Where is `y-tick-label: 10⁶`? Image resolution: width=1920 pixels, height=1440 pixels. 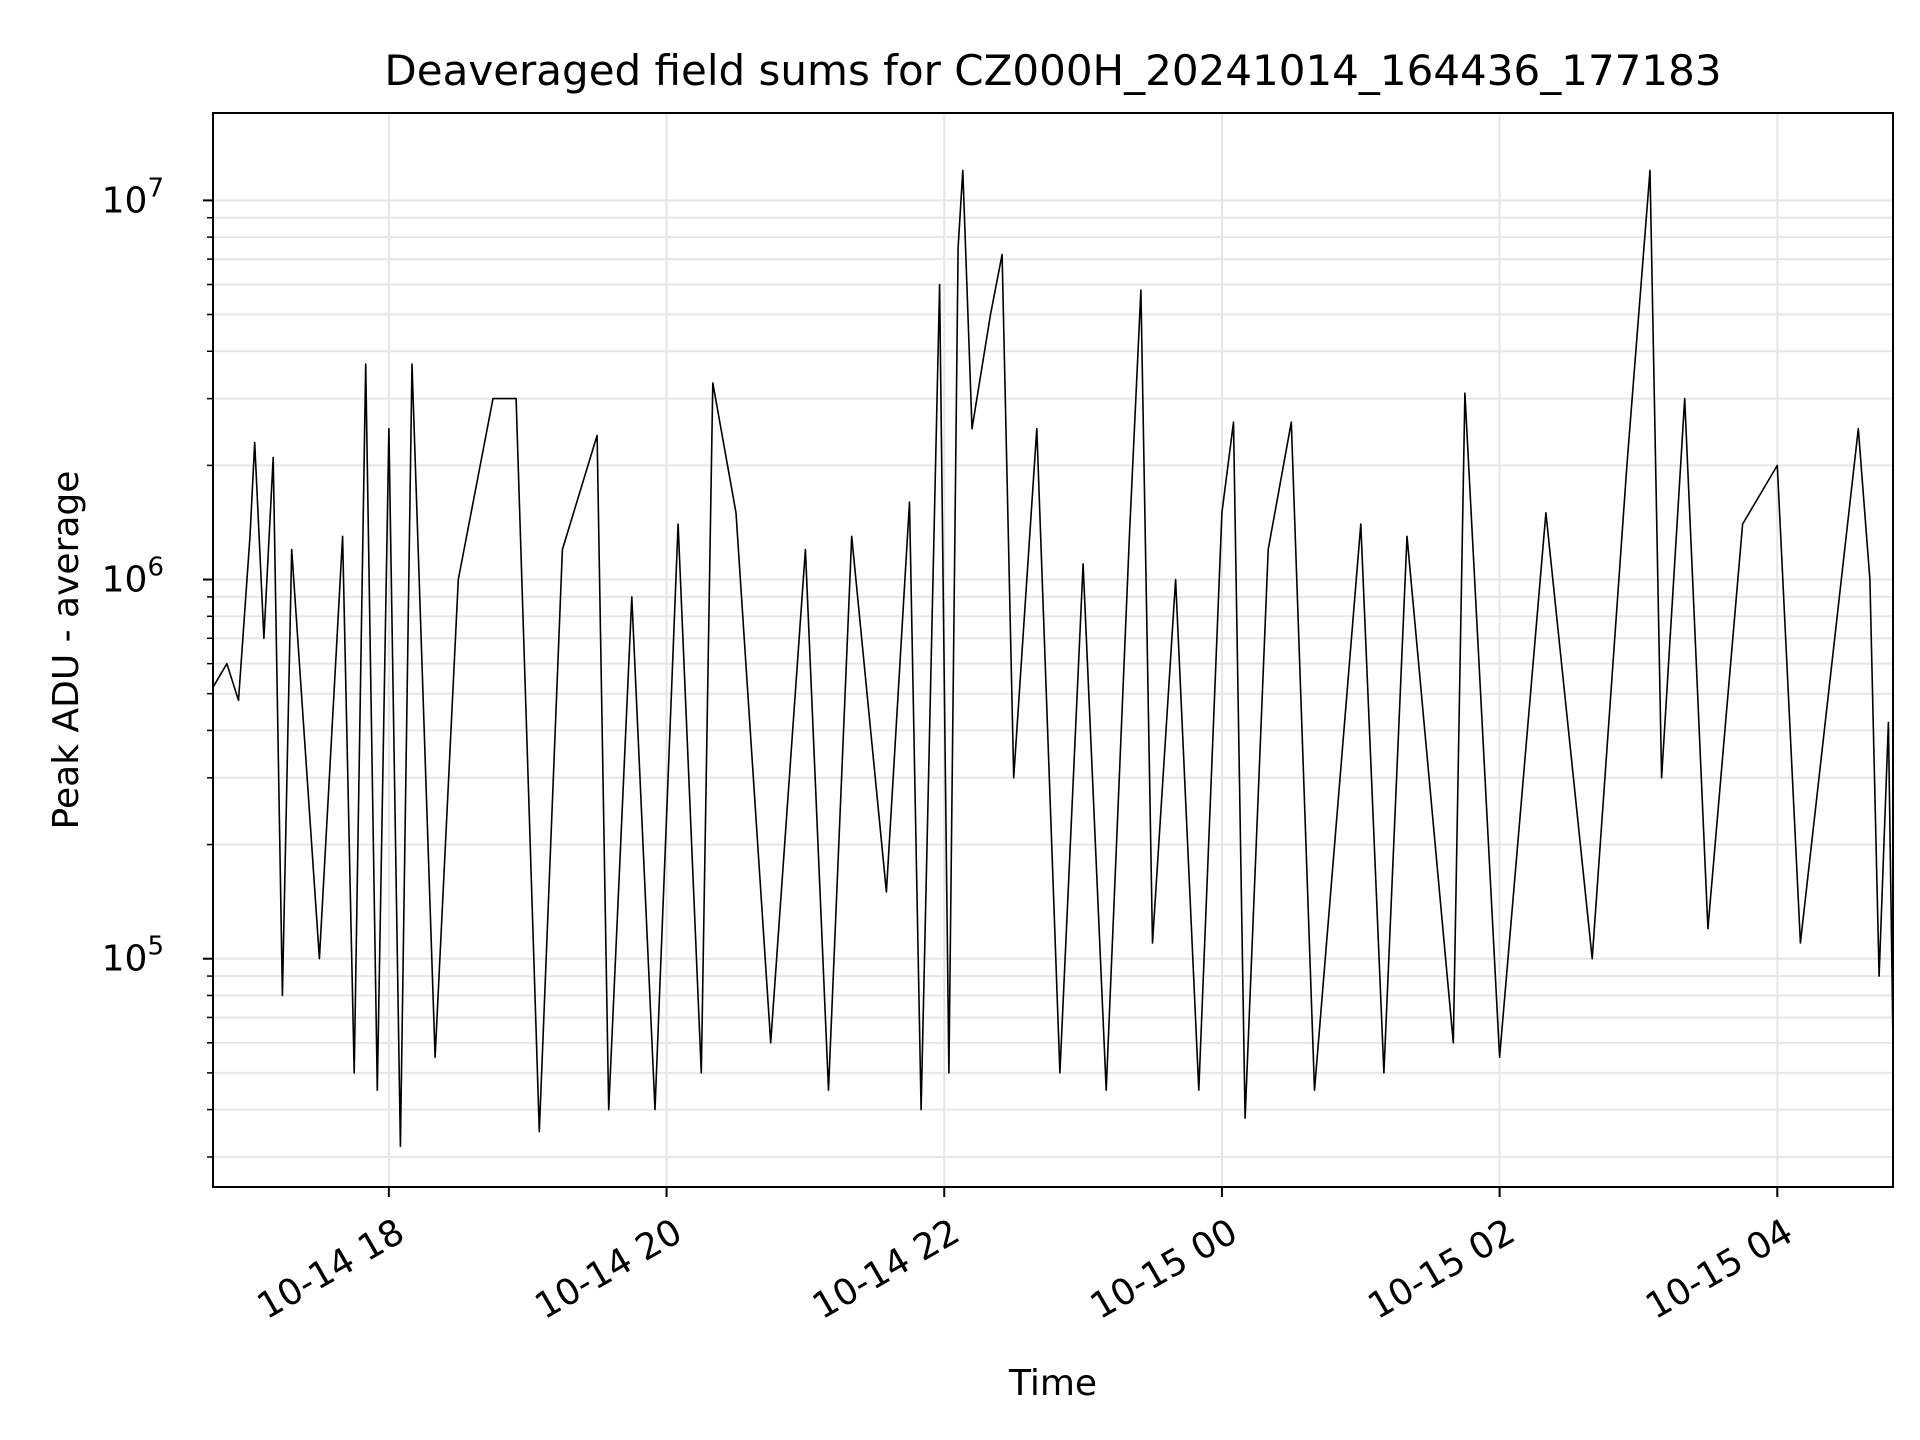 y-tick-label: 10⁶ is located at coordinates (133, 577).